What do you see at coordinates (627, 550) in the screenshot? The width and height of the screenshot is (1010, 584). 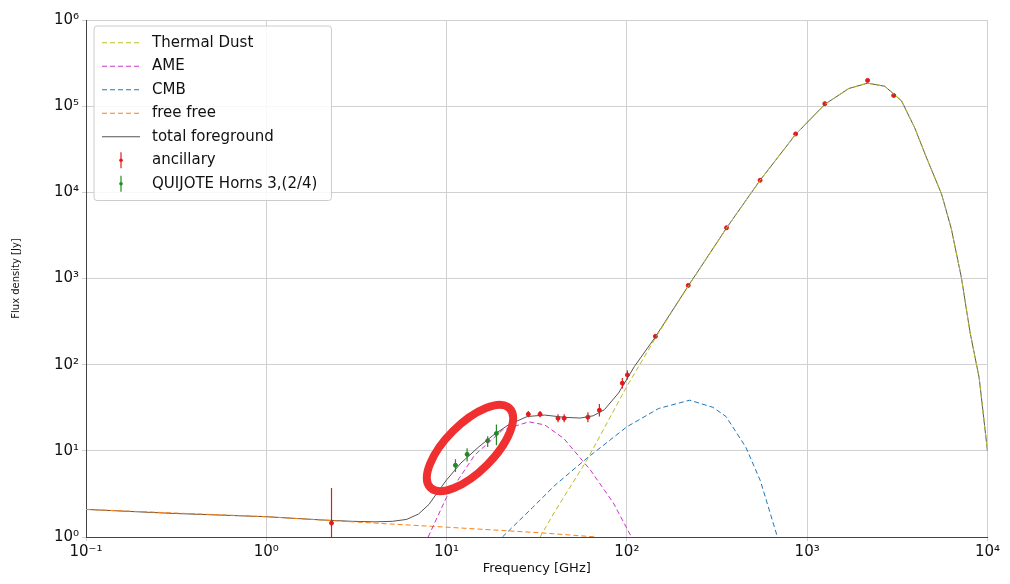 I see `x-tick-label: 10²` at bounding box center [627, 550].